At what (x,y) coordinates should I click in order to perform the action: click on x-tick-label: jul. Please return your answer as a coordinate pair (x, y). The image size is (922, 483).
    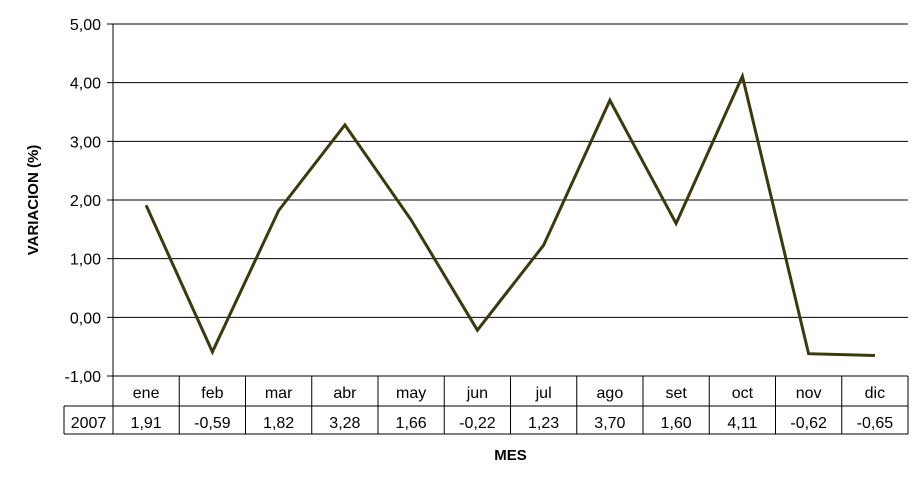
    Looking at the image, I should click on (543, 393).